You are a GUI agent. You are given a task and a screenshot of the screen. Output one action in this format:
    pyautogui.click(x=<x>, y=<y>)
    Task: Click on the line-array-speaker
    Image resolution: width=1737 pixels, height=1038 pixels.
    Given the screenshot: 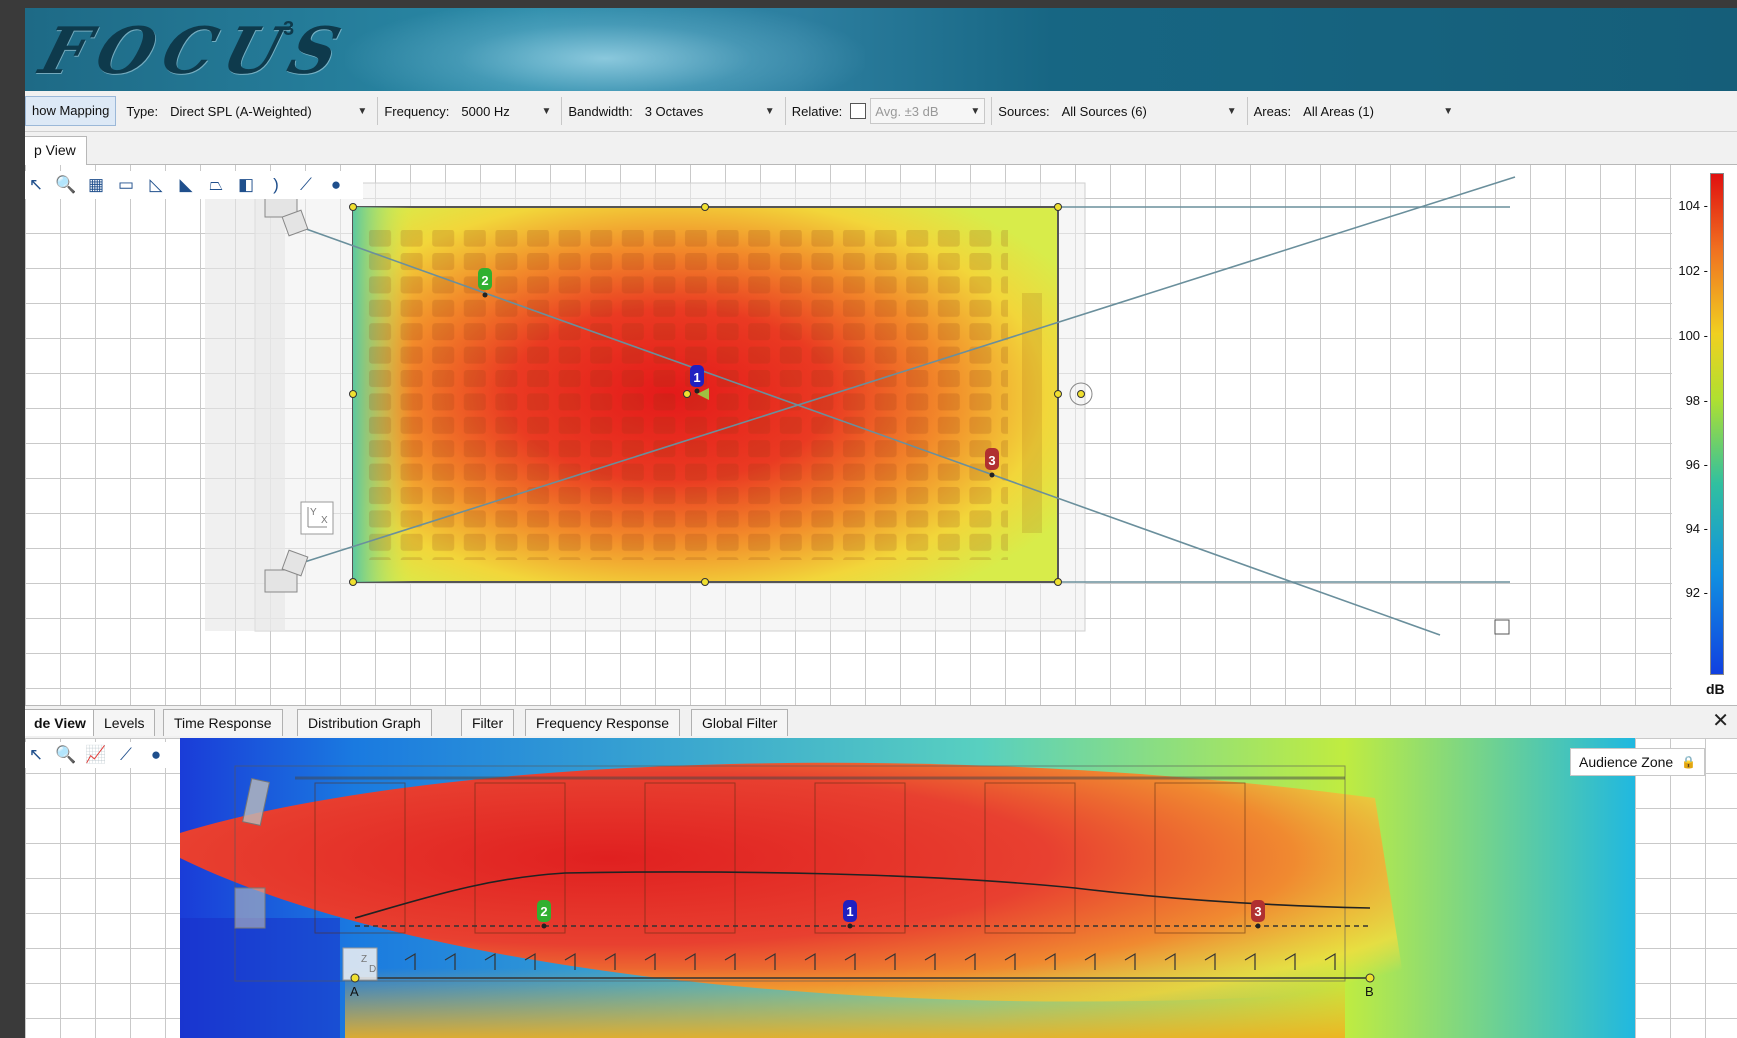 What is the action you would take?
    pyautogui.click(x=256, y=802)
    